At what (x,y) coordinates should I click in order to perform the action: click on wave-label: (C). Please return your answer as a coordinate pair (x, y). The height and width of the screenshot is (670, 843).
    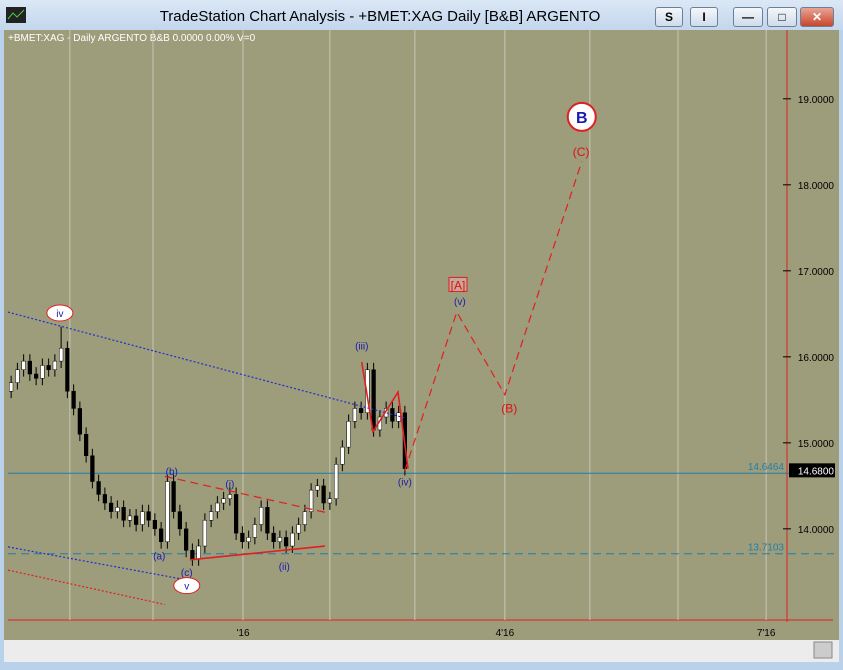
    Looking at the image, I should click on (581, 152).